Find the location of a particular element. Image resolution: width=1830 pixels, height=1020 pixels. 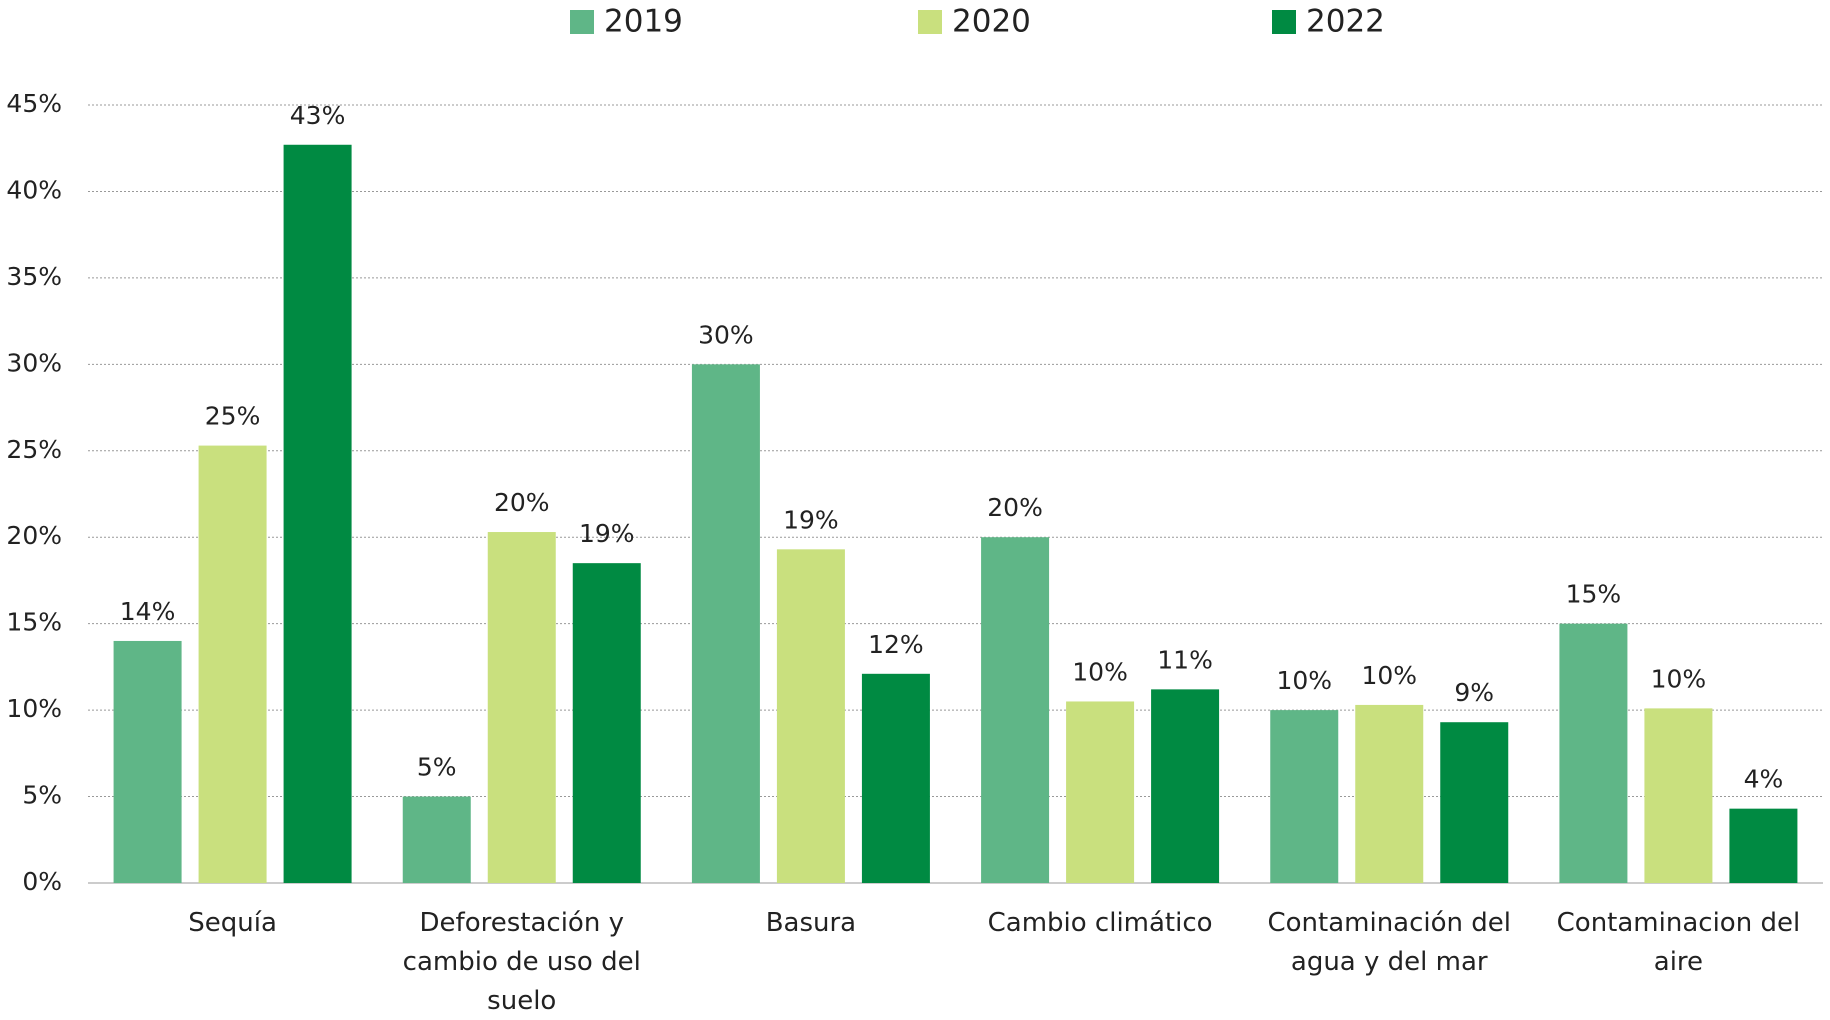

value-label: 30% is located at coordinates (726, 334).